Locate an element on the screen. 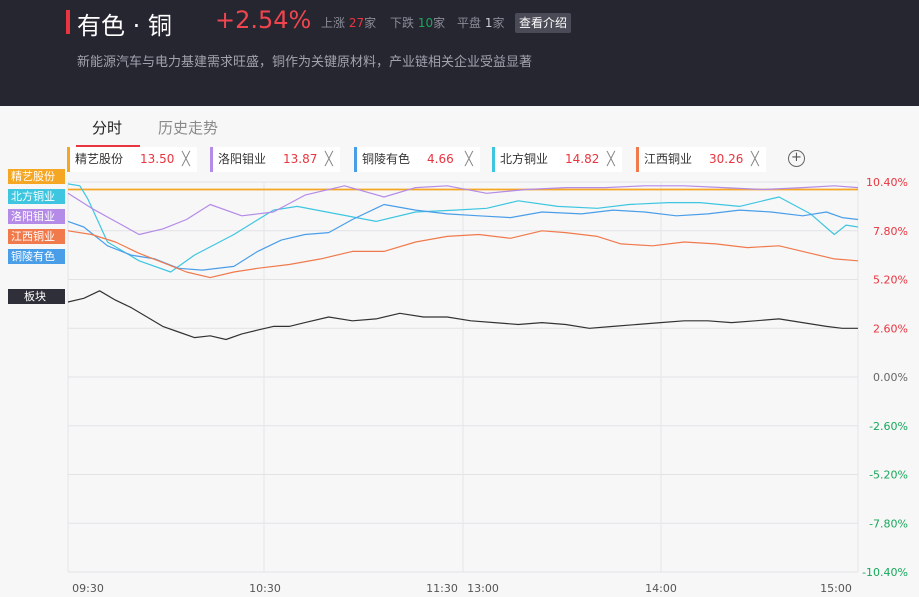  flat-label: 平盘 is located at coordinates (469, 23).